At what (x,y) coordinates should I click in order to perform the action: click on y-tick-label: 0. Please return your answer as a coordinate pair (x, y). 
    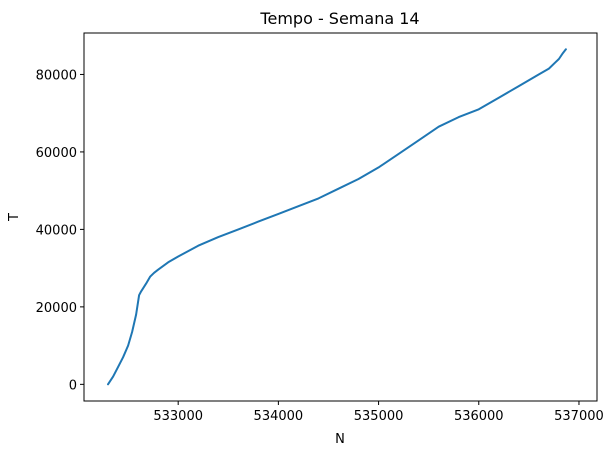
    Looking at the image, I should click on (73, 385).